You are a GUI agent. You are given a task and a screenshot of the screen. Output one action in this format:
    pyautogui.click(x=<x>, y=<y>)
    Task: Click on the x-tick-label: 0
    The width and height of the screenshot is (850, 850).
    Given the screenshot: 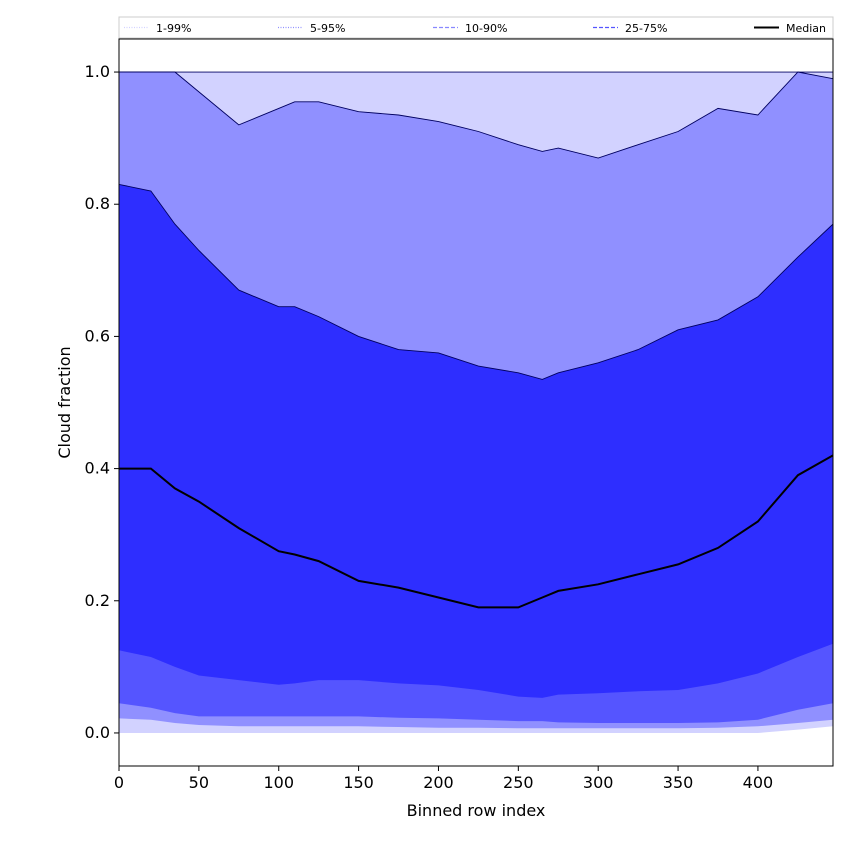 What is the action you would take?
    pyautogui.click(x=119, y=782)
    